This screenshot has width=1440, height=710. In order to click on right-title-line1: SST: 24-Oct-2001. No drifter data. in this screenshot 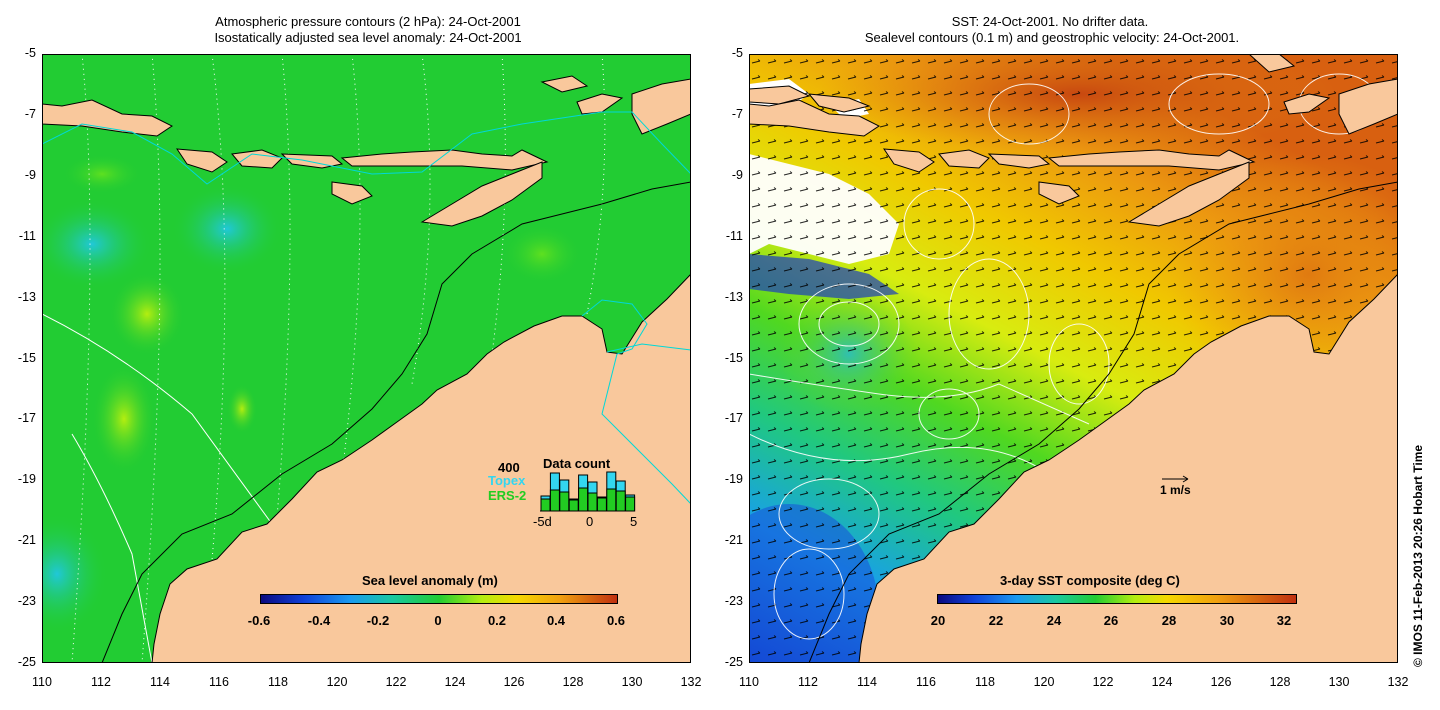, I will do `click(1050, 21)`.